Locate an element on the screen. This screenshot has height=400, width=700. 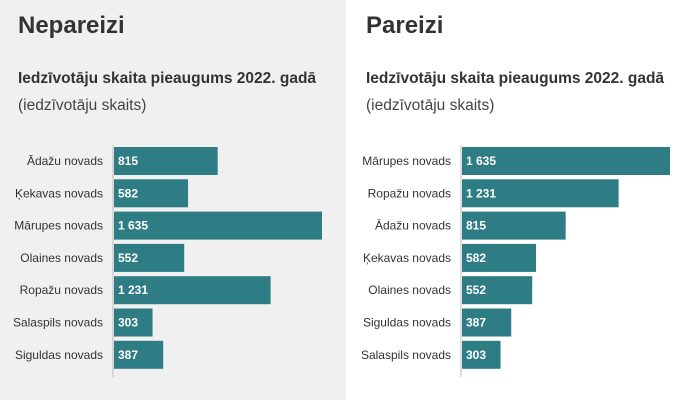
panel-heading: Pareizi is located at coordinates (405, 25).